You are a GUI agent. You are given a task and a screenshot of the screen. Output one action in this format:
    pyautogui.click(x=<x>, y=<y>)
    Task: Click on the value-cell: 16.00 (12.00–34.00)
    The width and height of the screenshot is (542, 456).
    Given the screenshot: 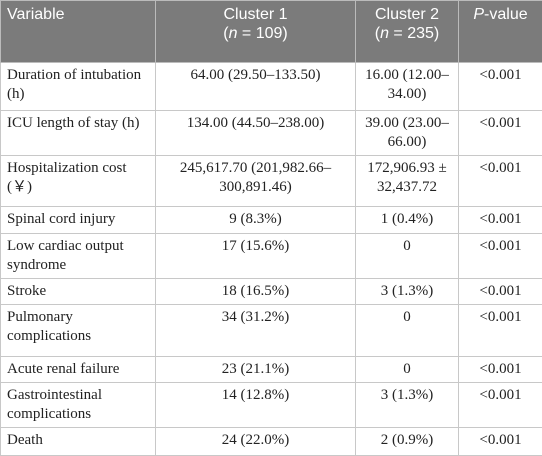 What is the action you would take?
    pyautogui.click(x=407, y=87)
    